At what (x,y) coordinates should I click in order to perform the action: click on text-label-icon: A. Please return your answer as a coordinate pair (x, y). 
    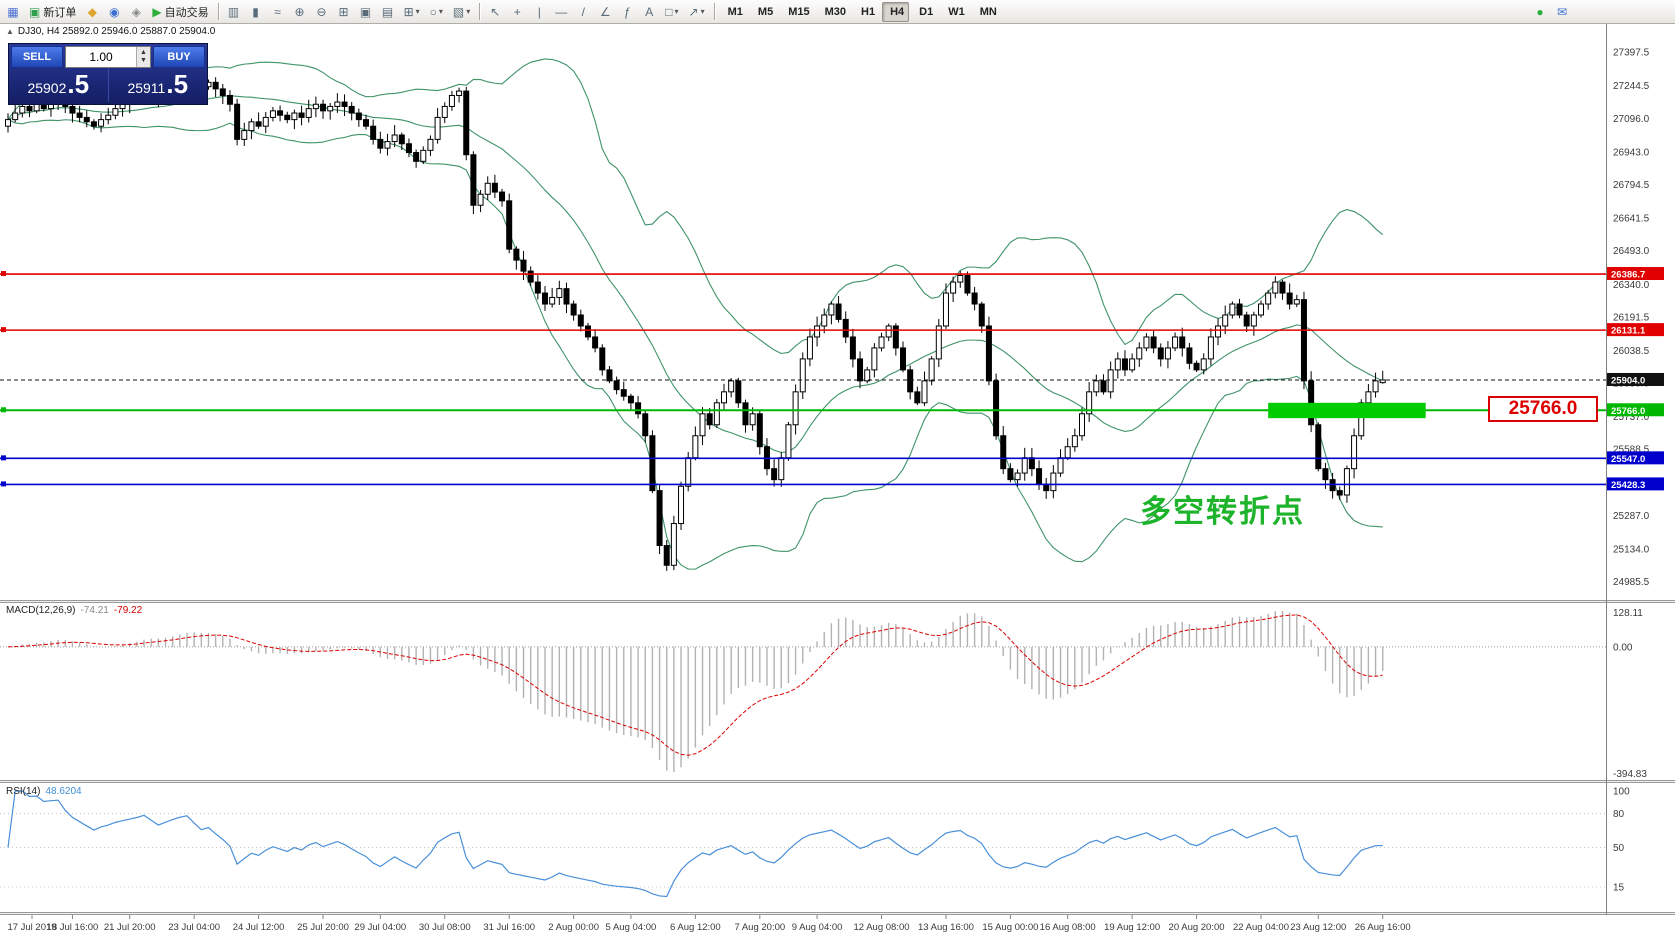
    Looking at the image, I should click on (649, 12).